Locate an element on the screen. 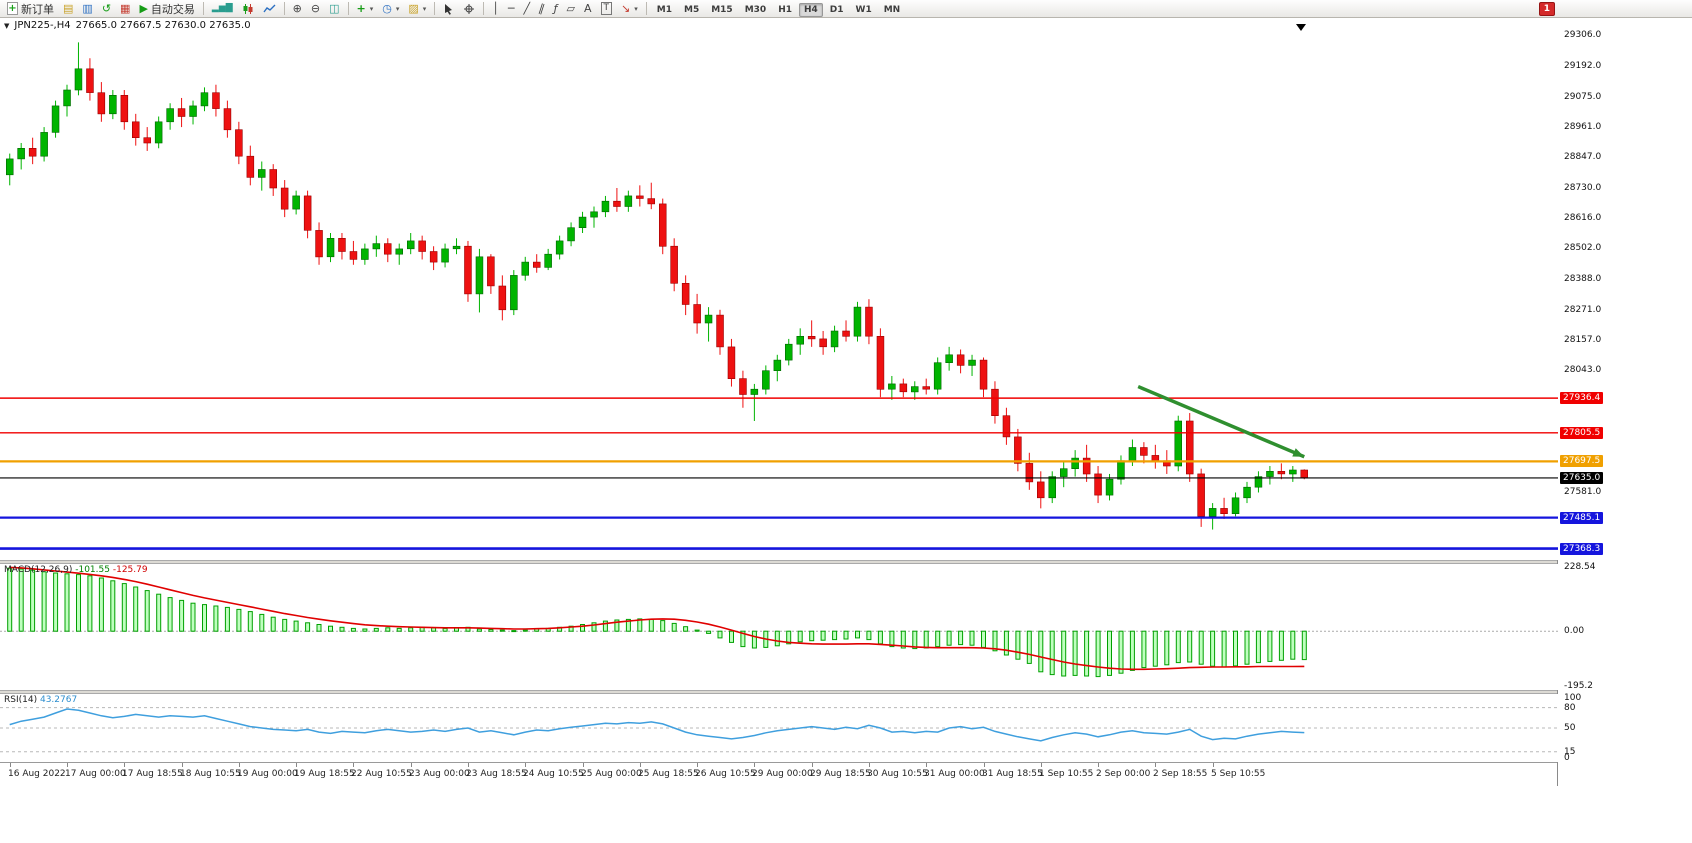 Image resolution: width=1692 pixels, height=843 pixels. text-label-button: T is located at coordinates (607, 9).